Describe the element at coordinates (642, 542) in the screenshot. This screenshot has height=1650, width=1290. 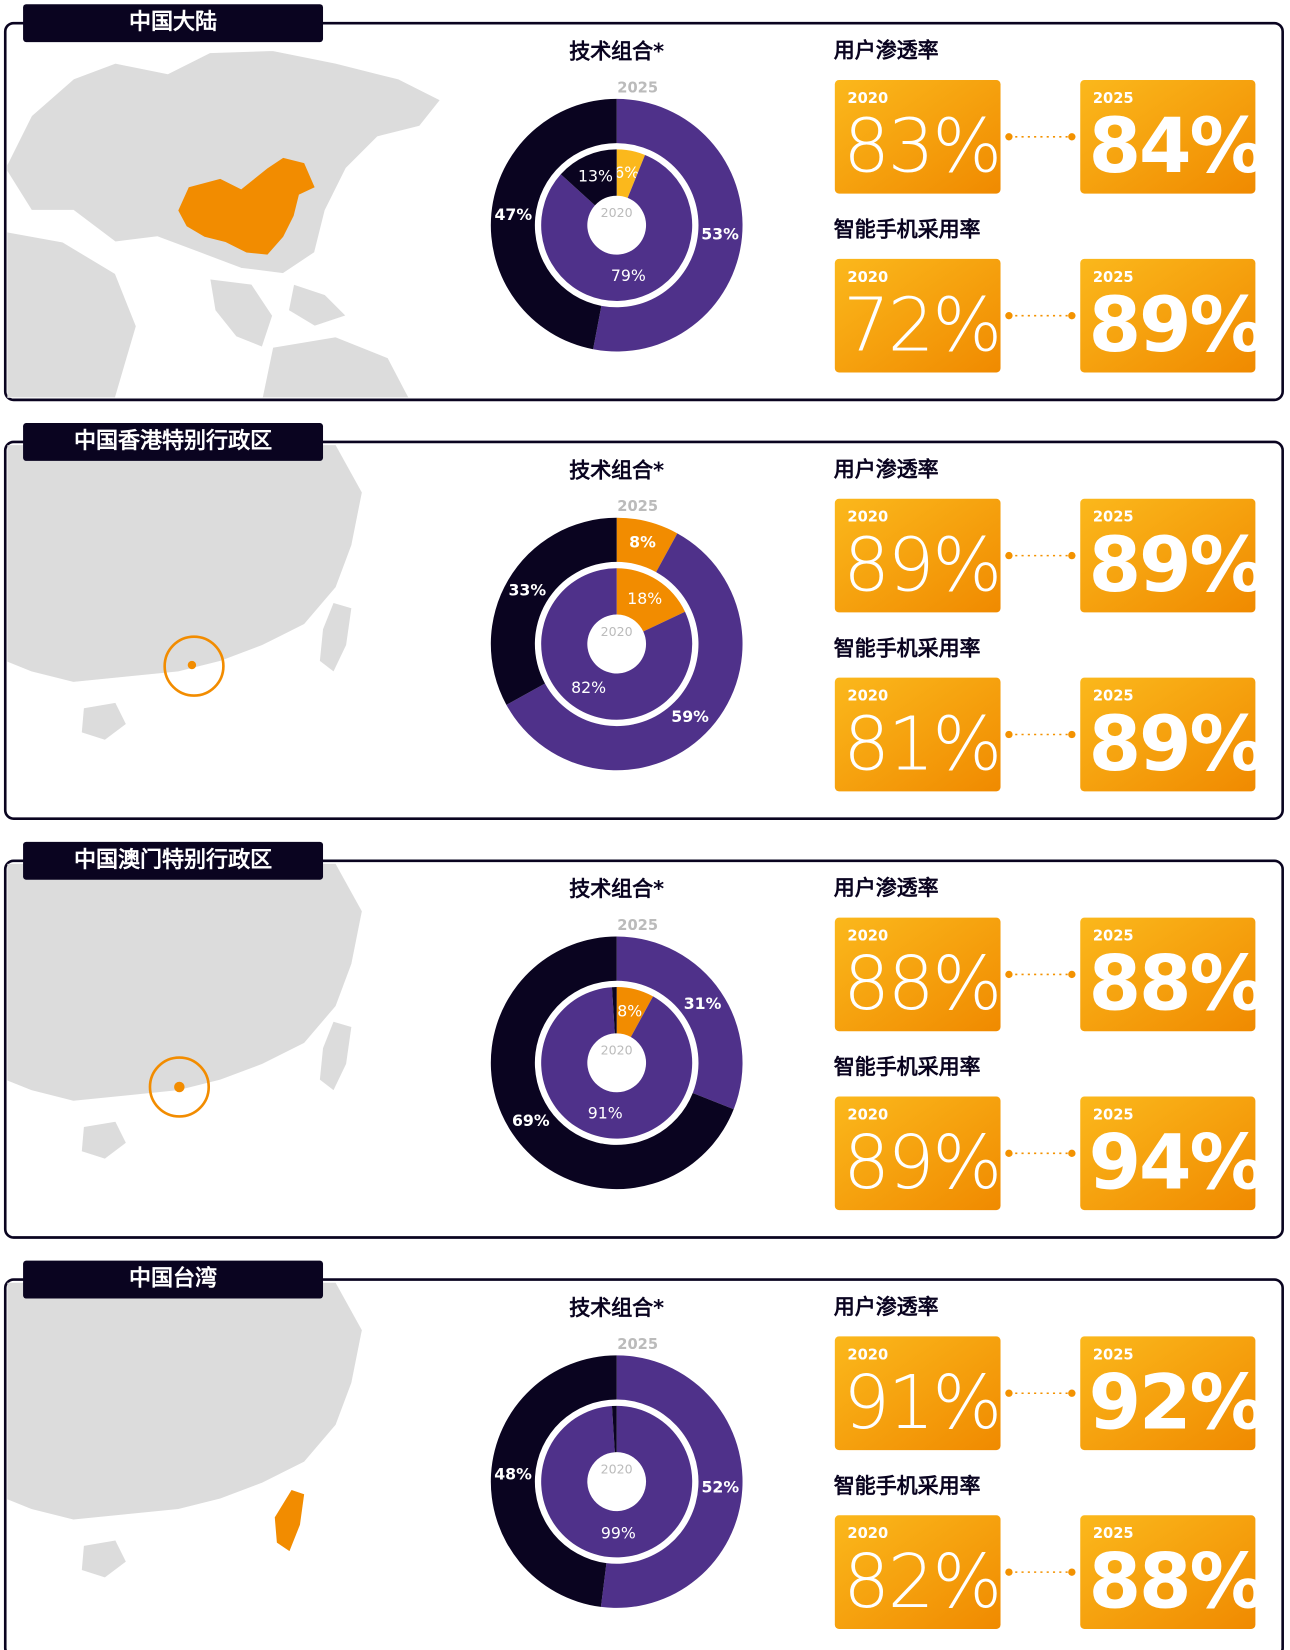
I see `segment-label: 8%` at that location.